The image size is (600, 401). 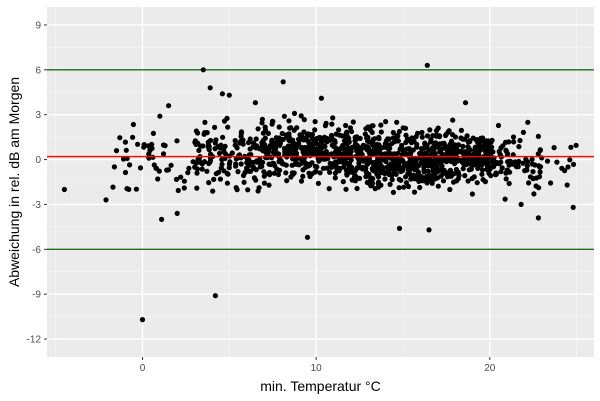 I want to click on y-tick-label: -3, so click(x=36, y=205).